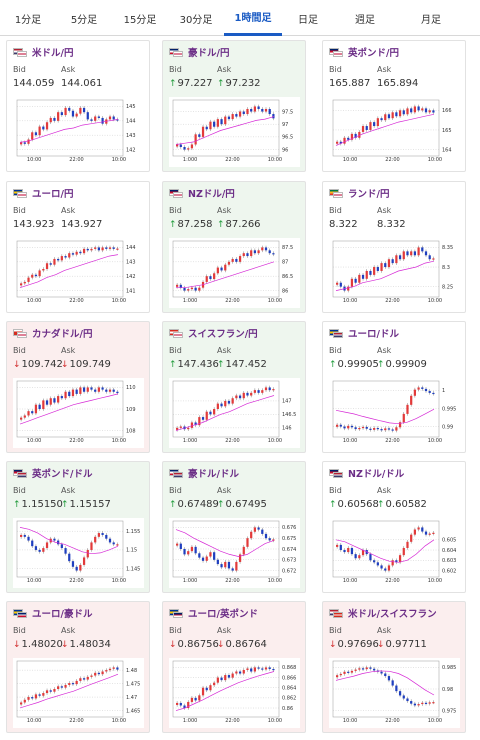  What do you see at coordinates (131, 150) in the screenshot?
I see `y-tick-label: 142` at bounding box center [131, 150].